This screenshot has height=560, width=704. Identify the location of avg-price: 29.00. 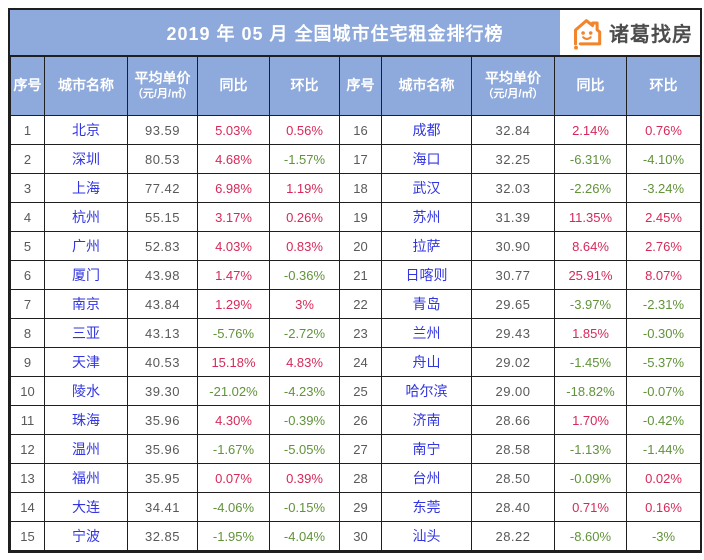
(513, 391).